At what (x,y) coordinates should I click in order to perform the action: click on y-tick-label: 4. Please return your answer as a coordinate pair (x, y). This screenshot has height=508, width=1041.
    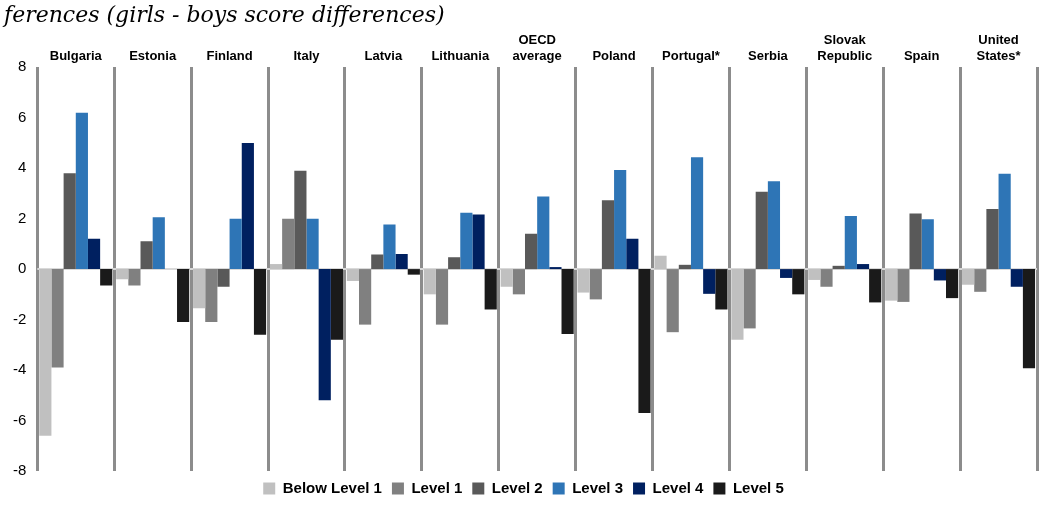
    Looking at the image, I should click on (22, 167).